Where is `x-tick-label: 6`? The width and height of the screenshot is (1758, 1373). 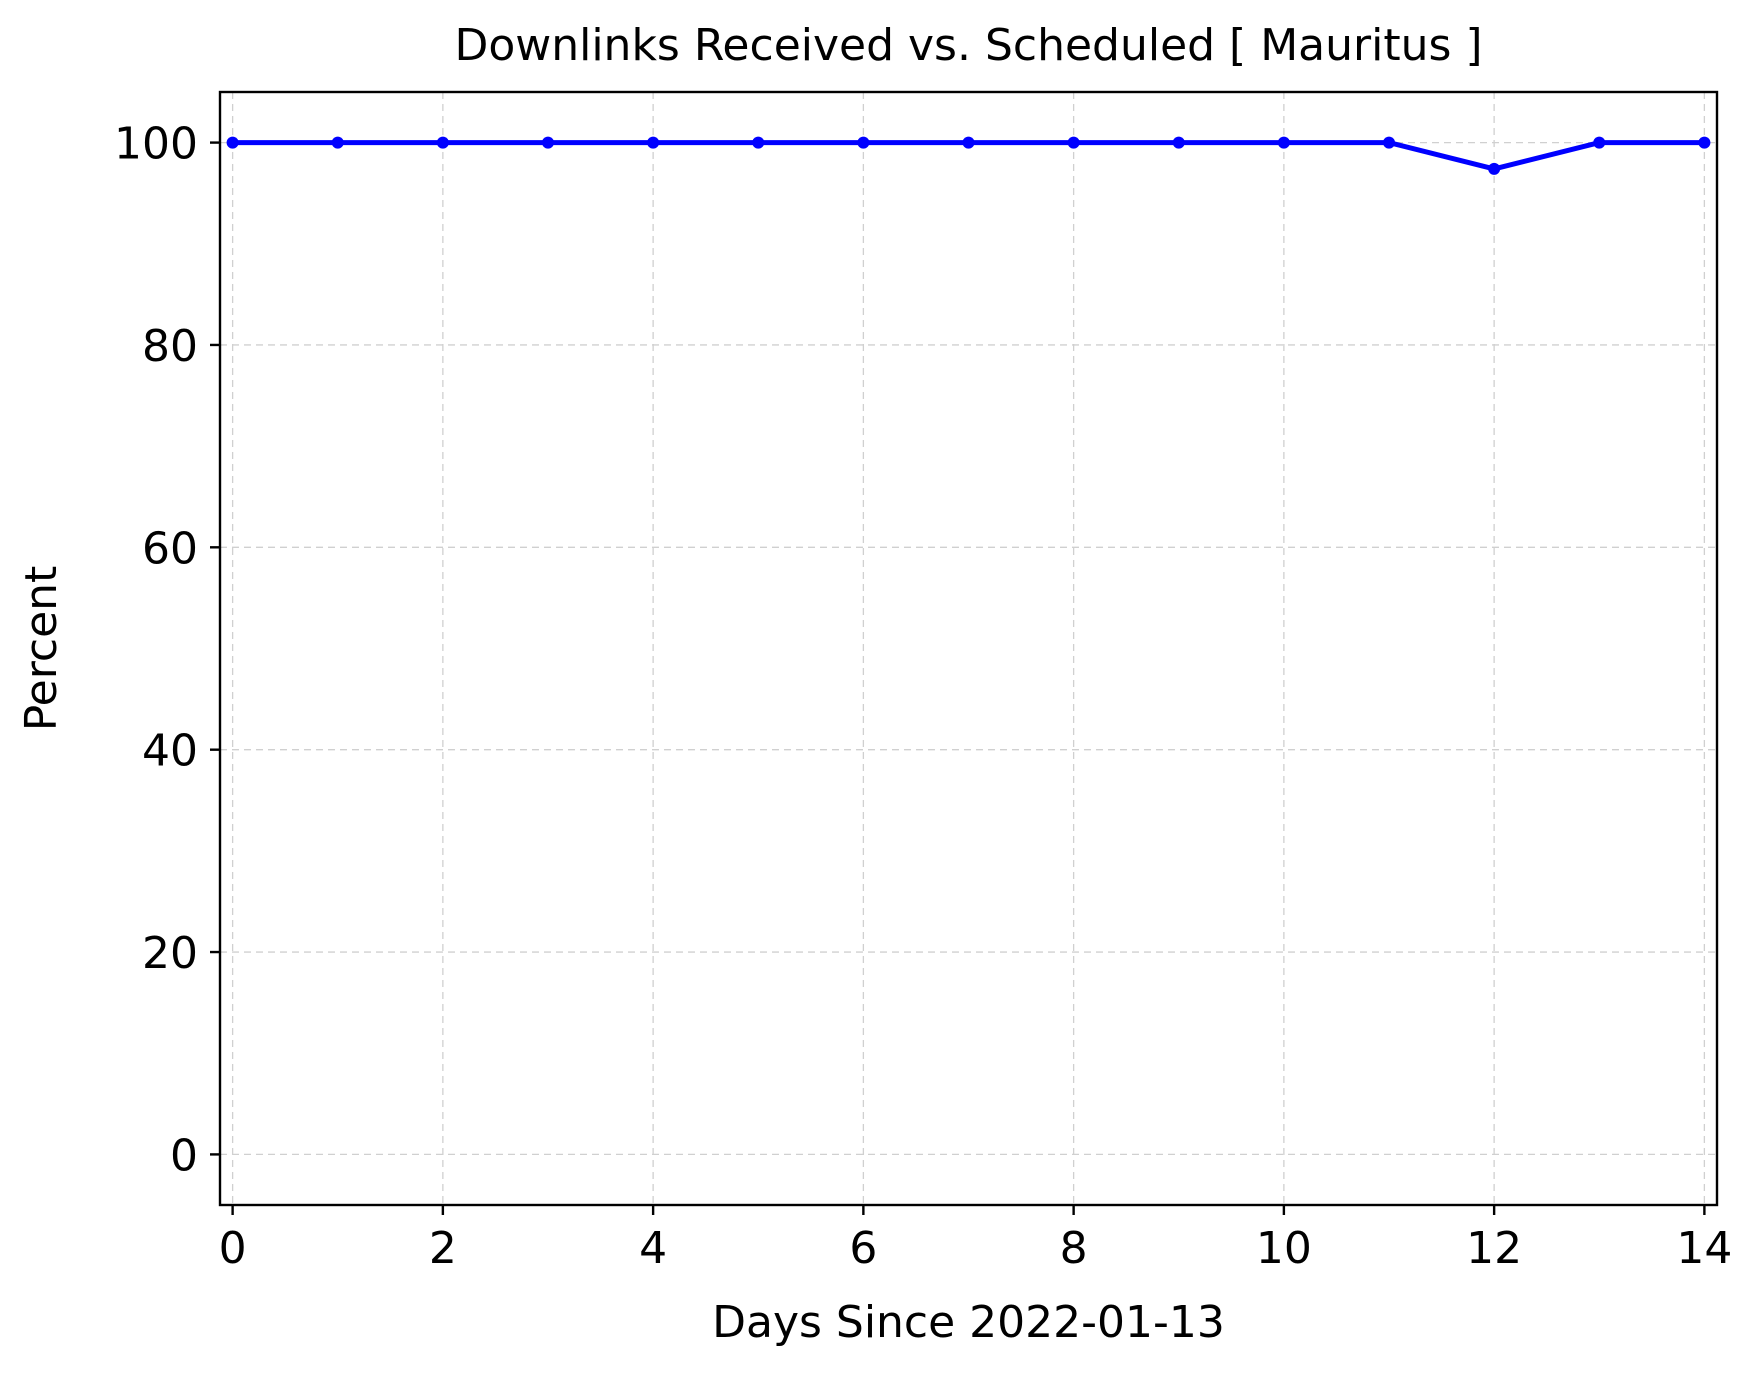
x-tick-label: 6 is located at coordinates (863, 1248).